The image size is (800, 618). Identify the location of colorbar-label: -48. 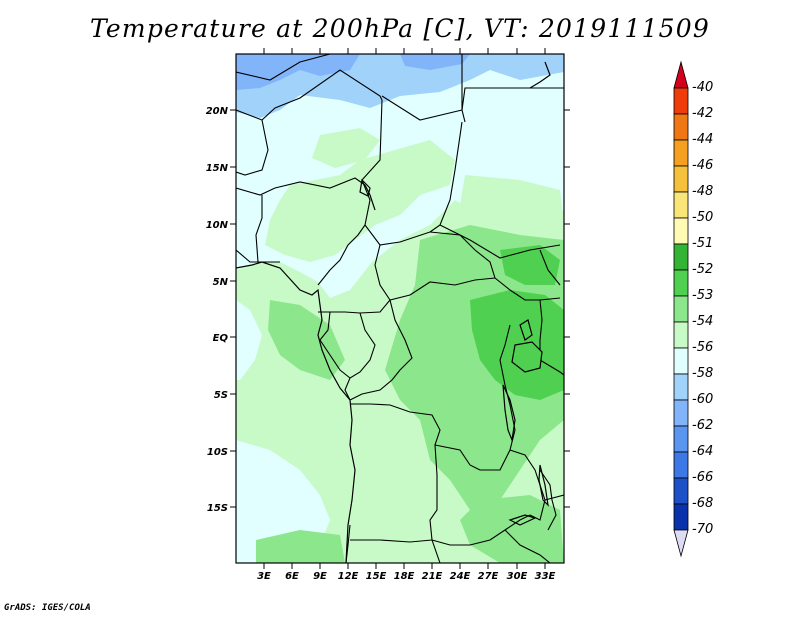
(703, 191).